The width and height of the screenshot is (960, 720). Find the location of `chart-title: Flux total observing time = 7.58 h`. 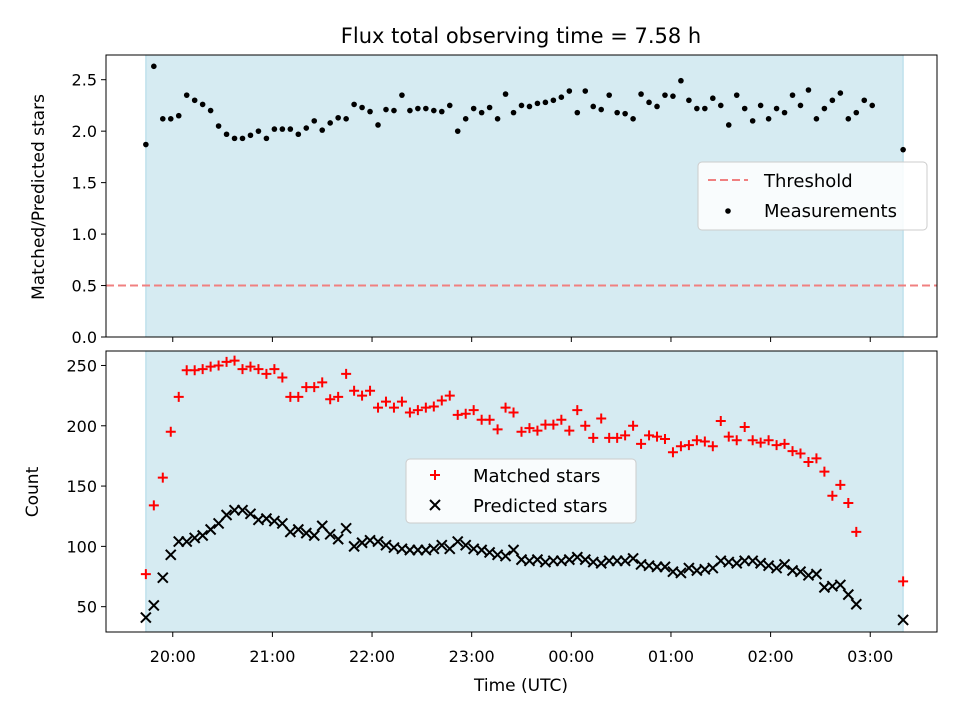

chart-title: Flux total observing time = 7.58 h is located at coordinates (521, 36).